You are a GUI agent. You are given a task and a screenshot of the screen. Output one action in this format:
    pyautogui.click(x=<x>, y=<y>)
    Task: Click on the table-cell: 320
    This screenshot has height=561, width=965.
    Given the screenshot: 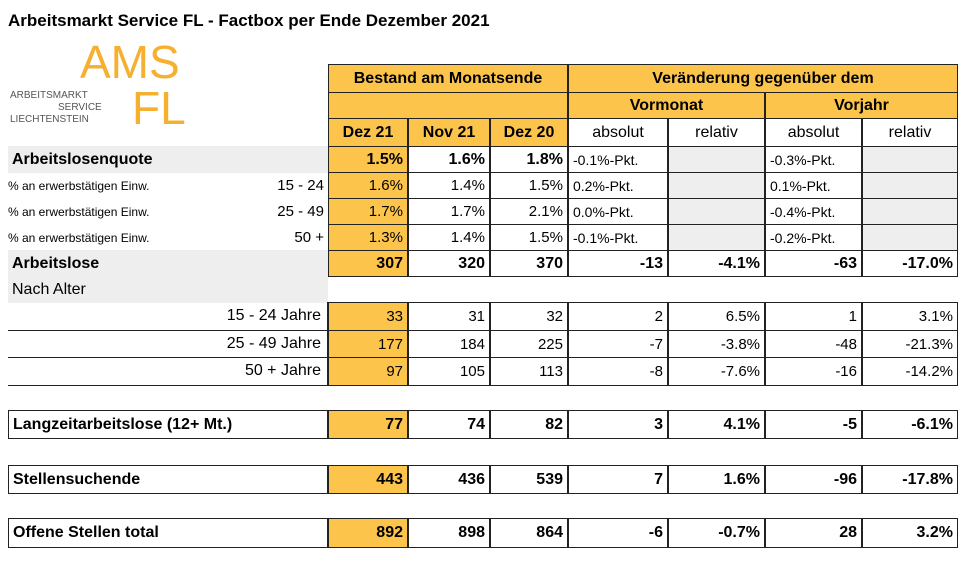 What is the action you would take?
    pyautogui.click(x=449, y=263)
    